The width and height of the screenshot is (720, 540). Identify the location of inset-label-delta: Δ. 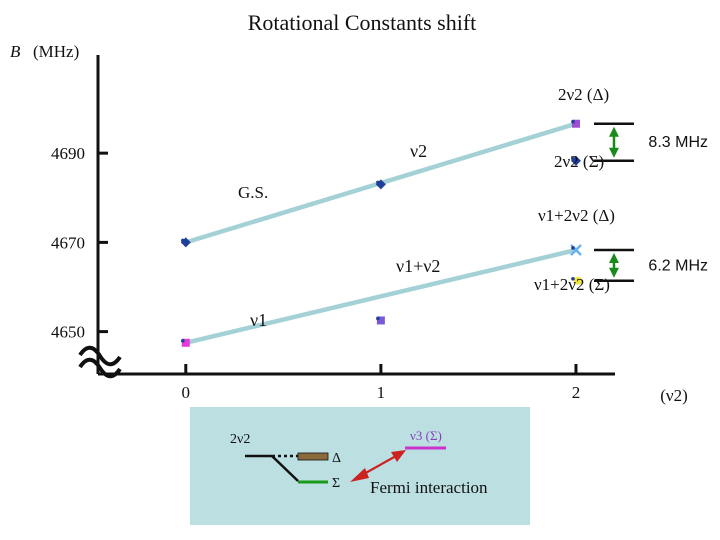
(336, 458).